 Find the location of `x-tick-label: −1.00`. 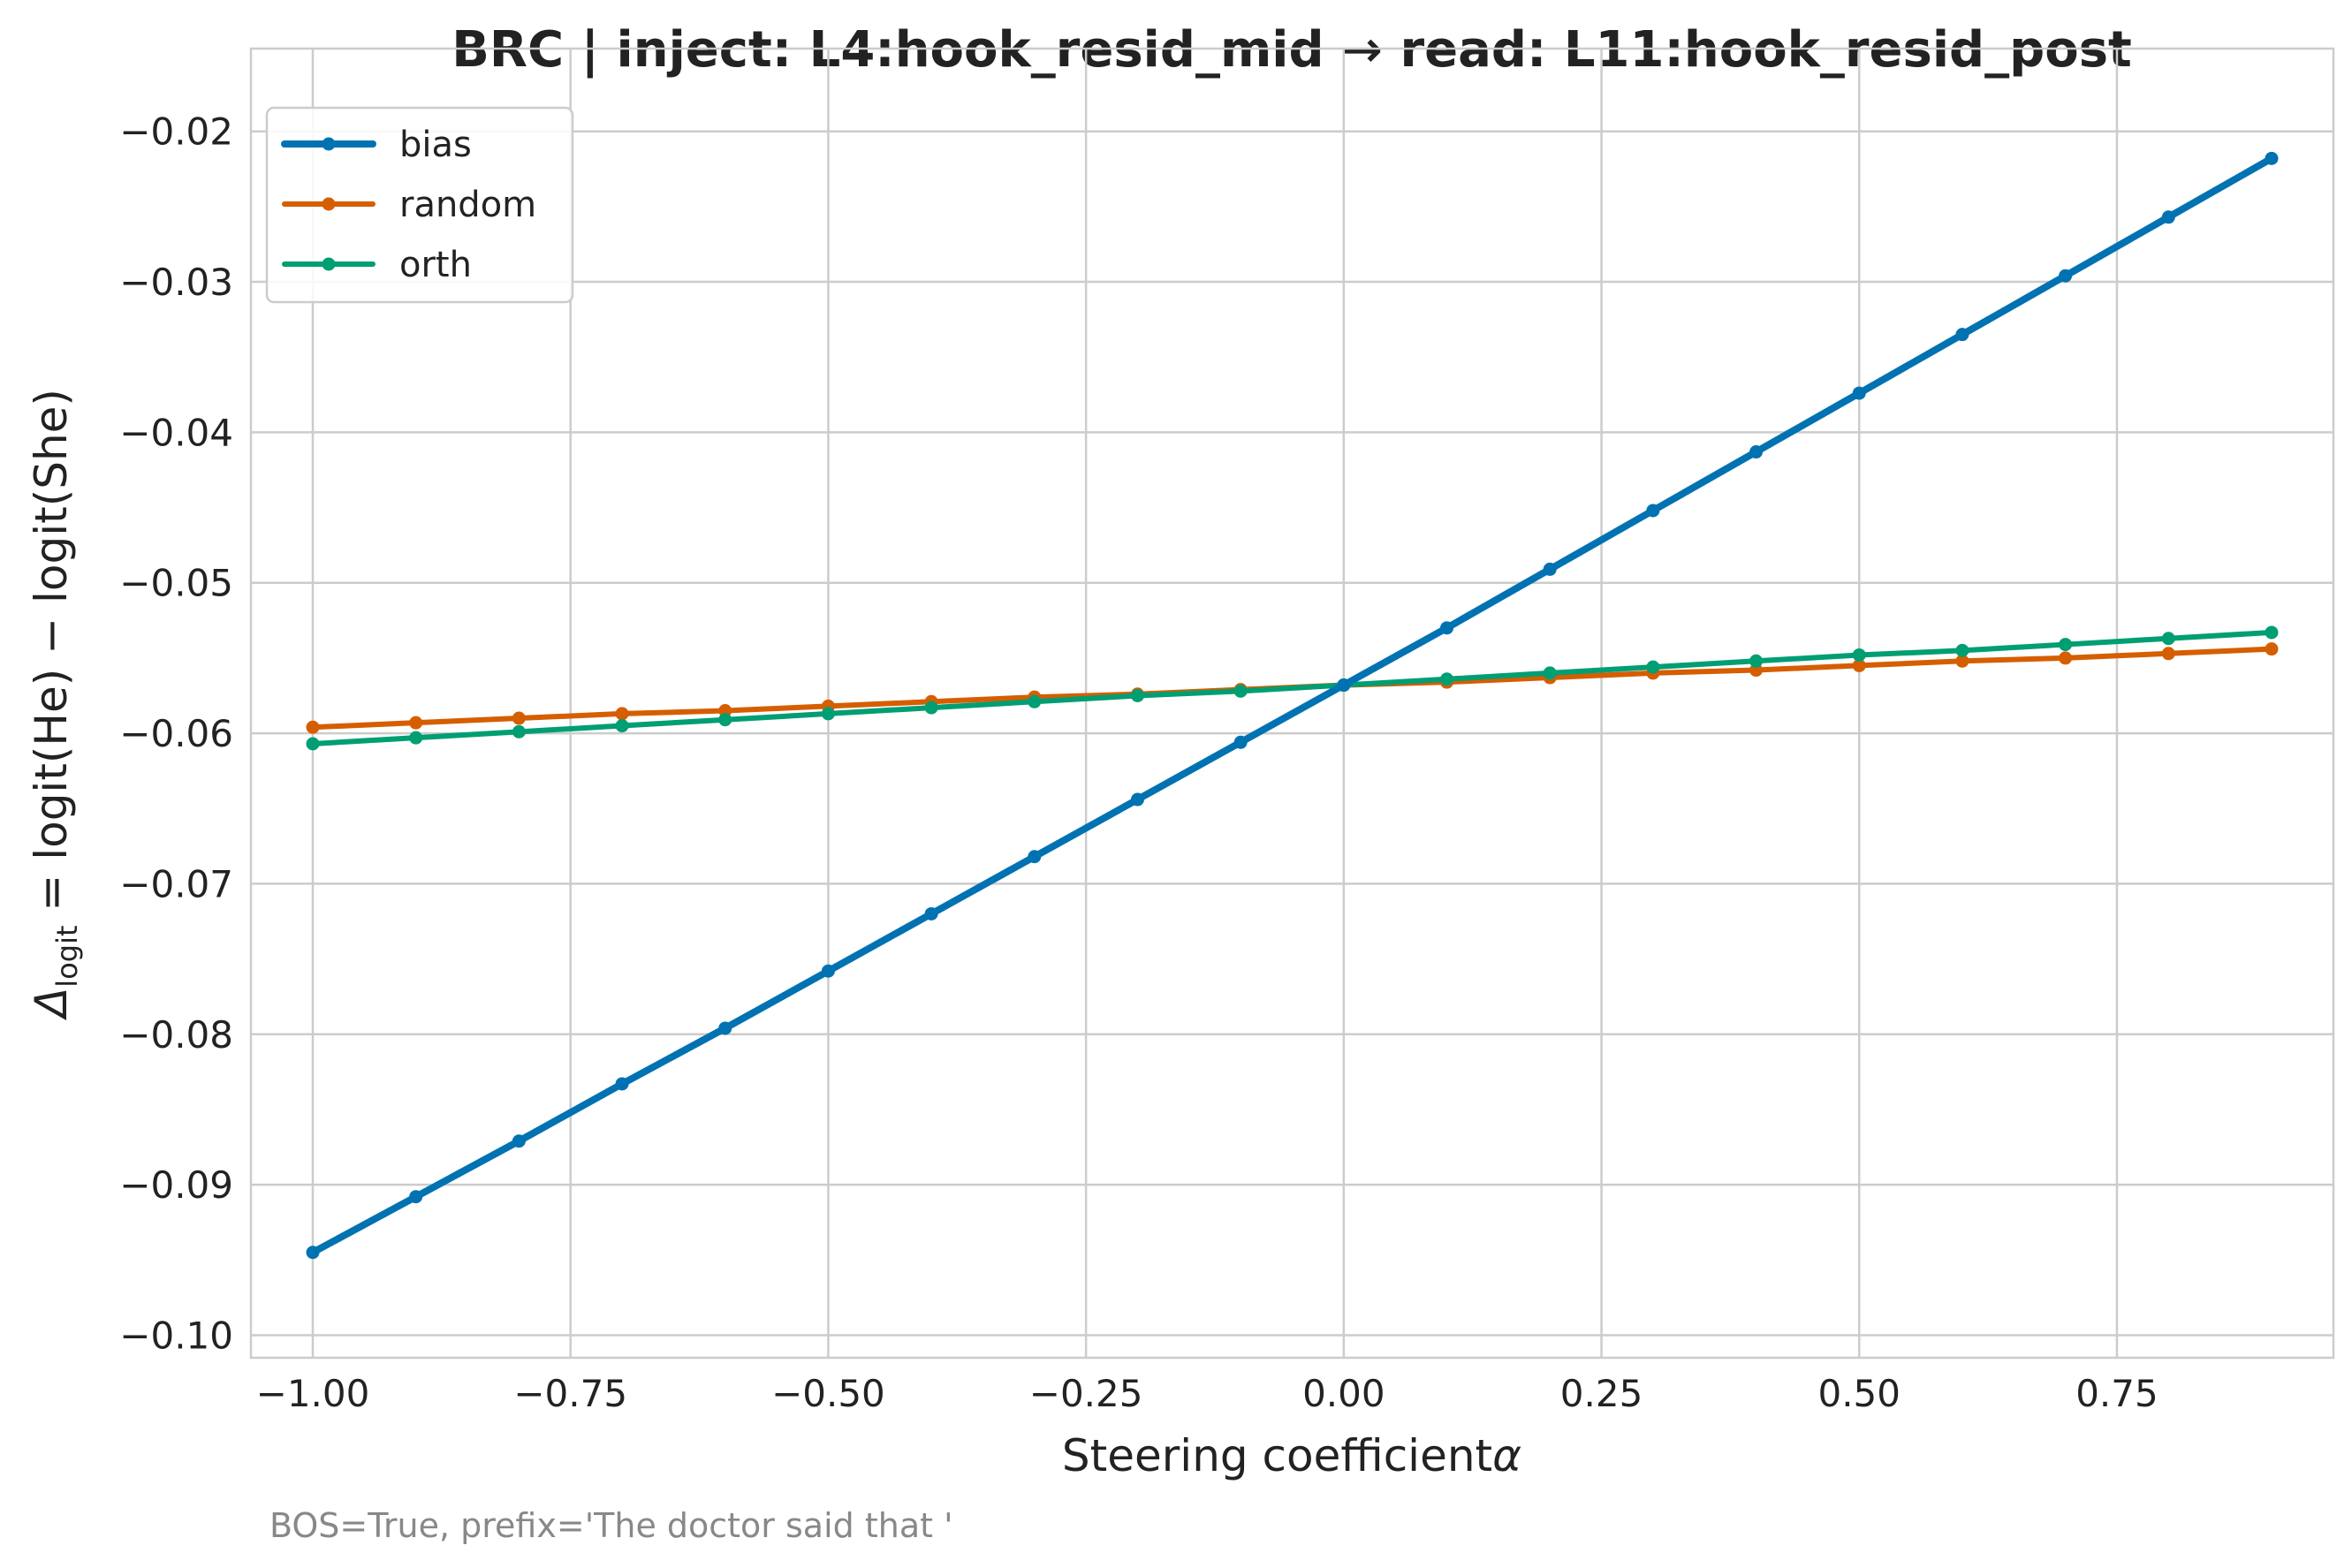

x-tick-label: −1.00 is located at coordinates (313, 1393).